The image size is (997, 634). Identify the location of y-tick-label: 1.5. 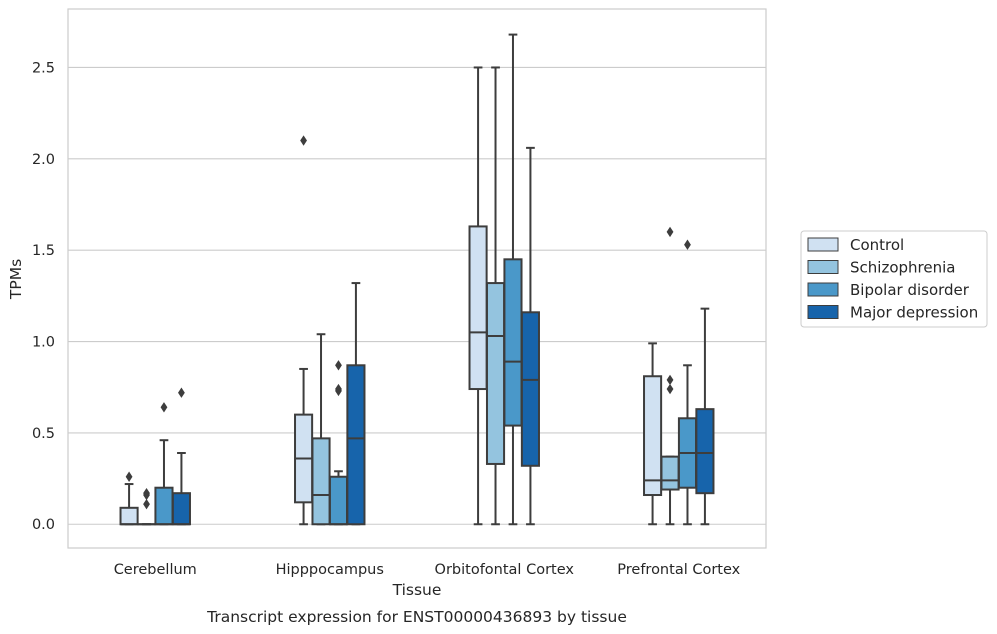
(43, 251).